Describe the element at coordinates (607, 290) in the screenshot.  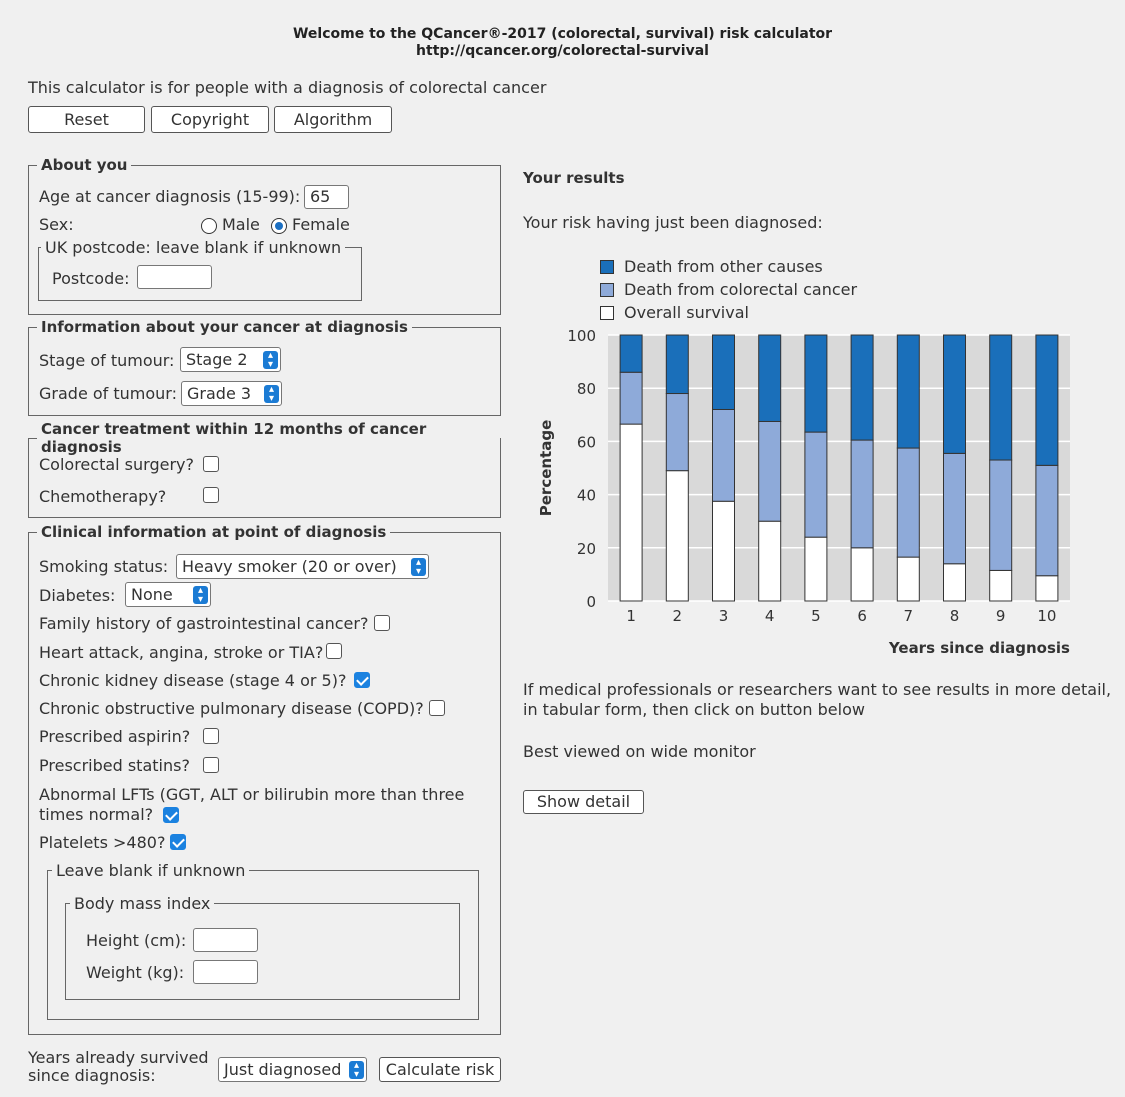
I see `legend-swatch-colorectal` at that location.